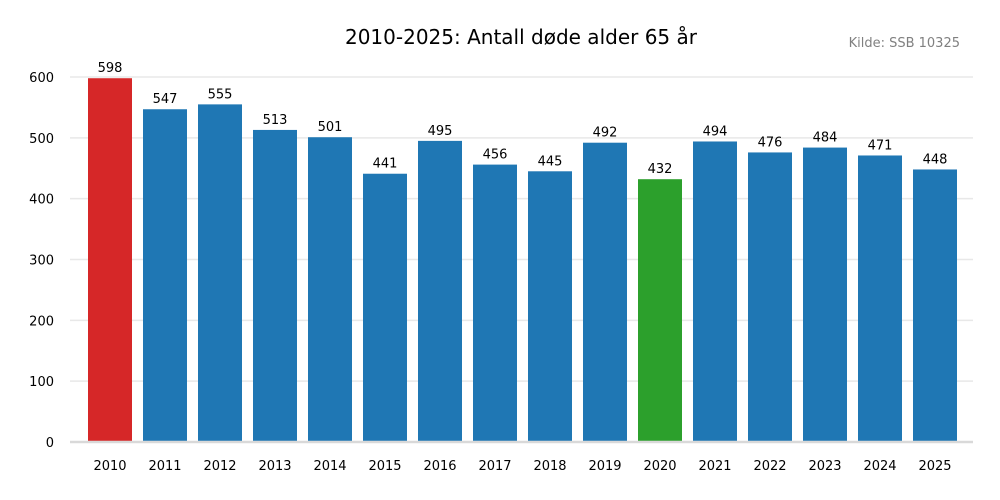 The height and width of the screenshot is (500, 1000). Describe the element at coordinates (549, 466) in the screenshot. I see `x-tick-label: 2018` at that location.